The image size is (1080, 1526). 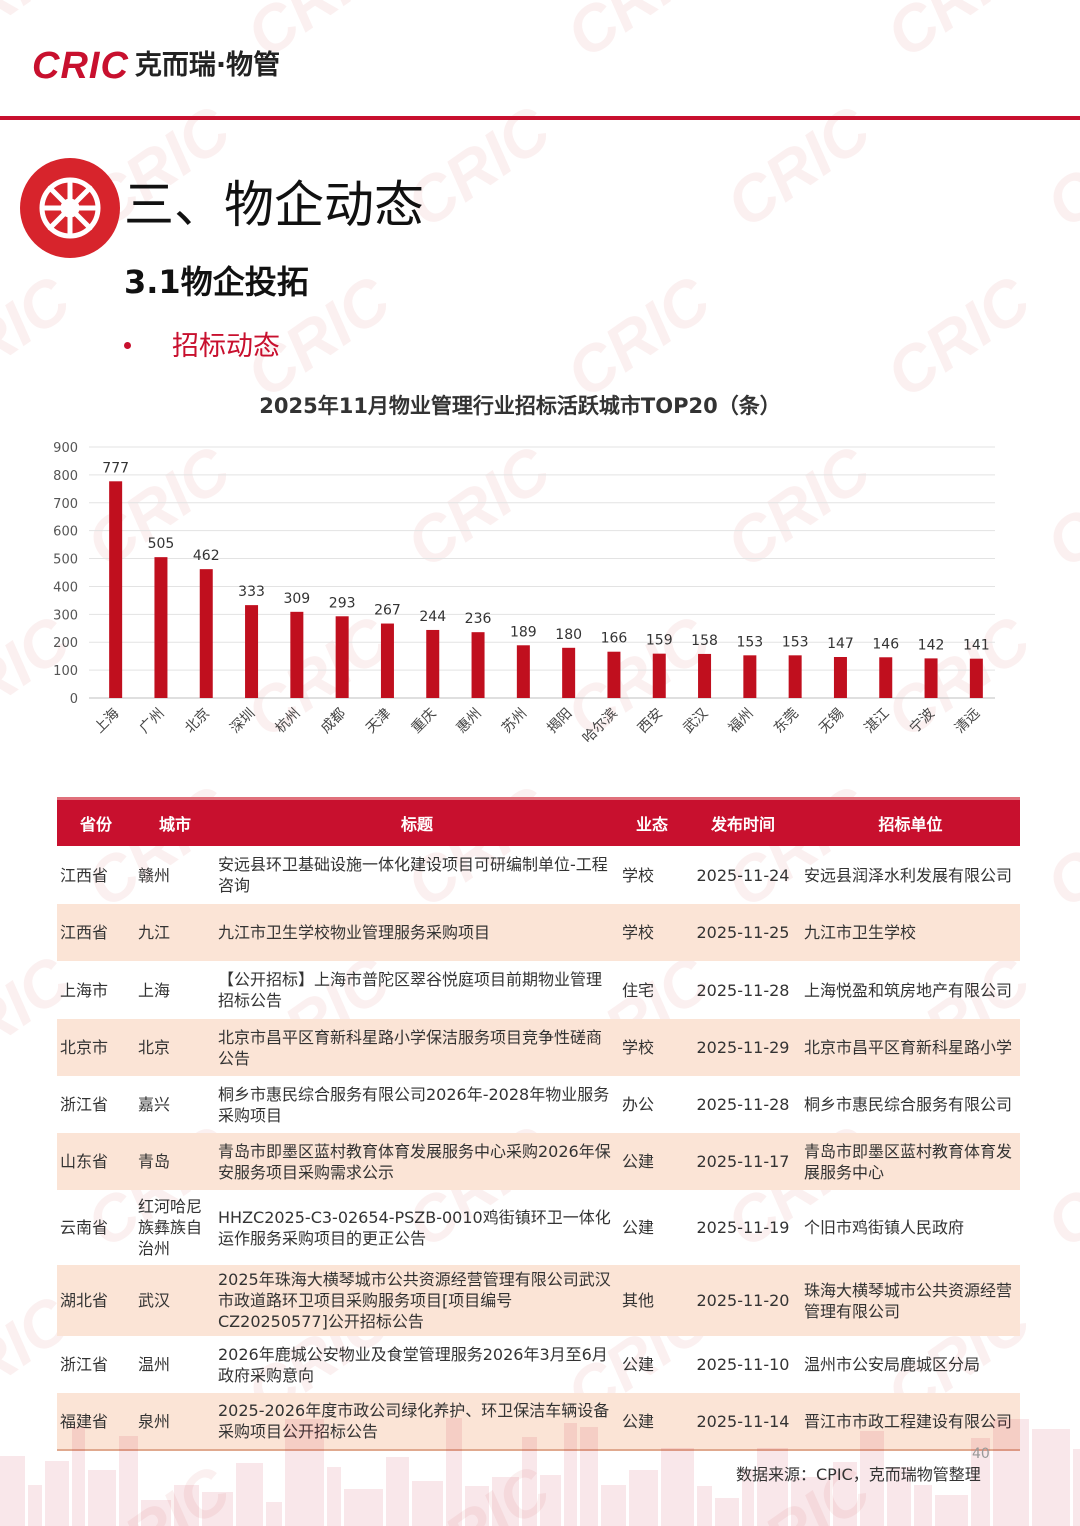 What do you see at coordinates (885, 644) in the screenshot?
I see `data-label: 146` at bounding box center [885, 644].